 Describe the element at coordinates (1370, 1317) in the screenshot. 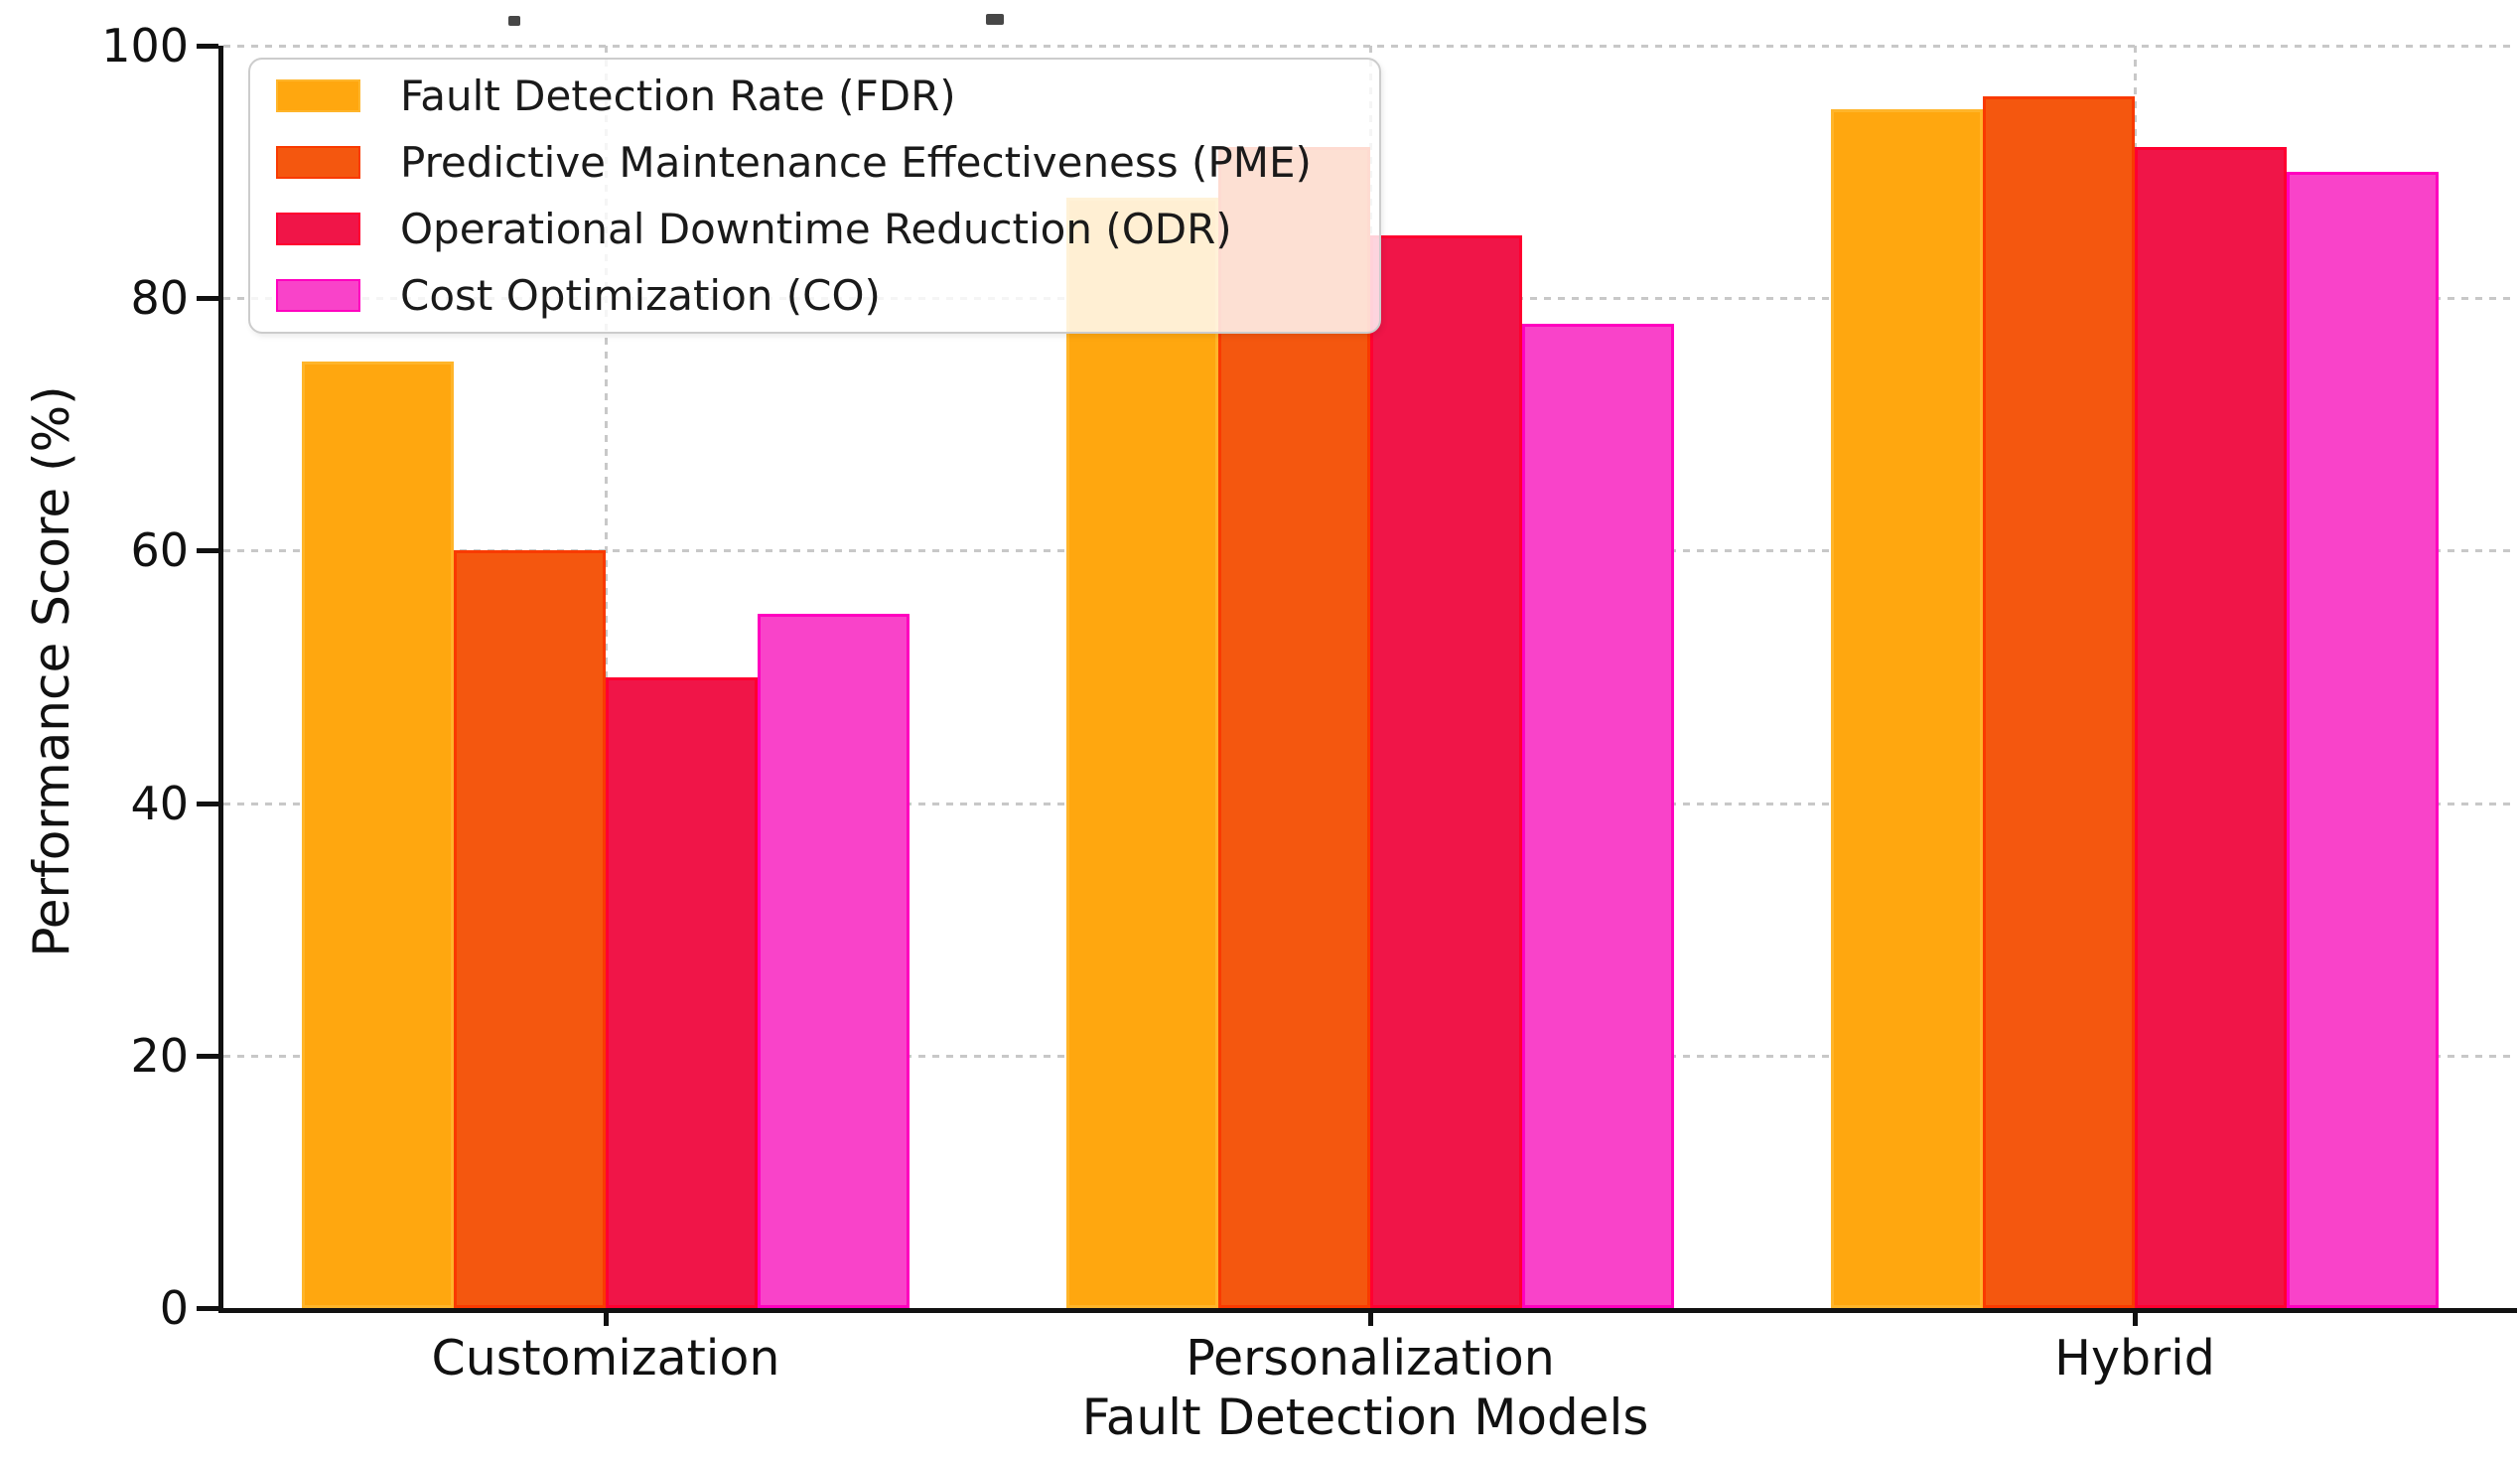

I see `x-tick-Personalization` at that location.